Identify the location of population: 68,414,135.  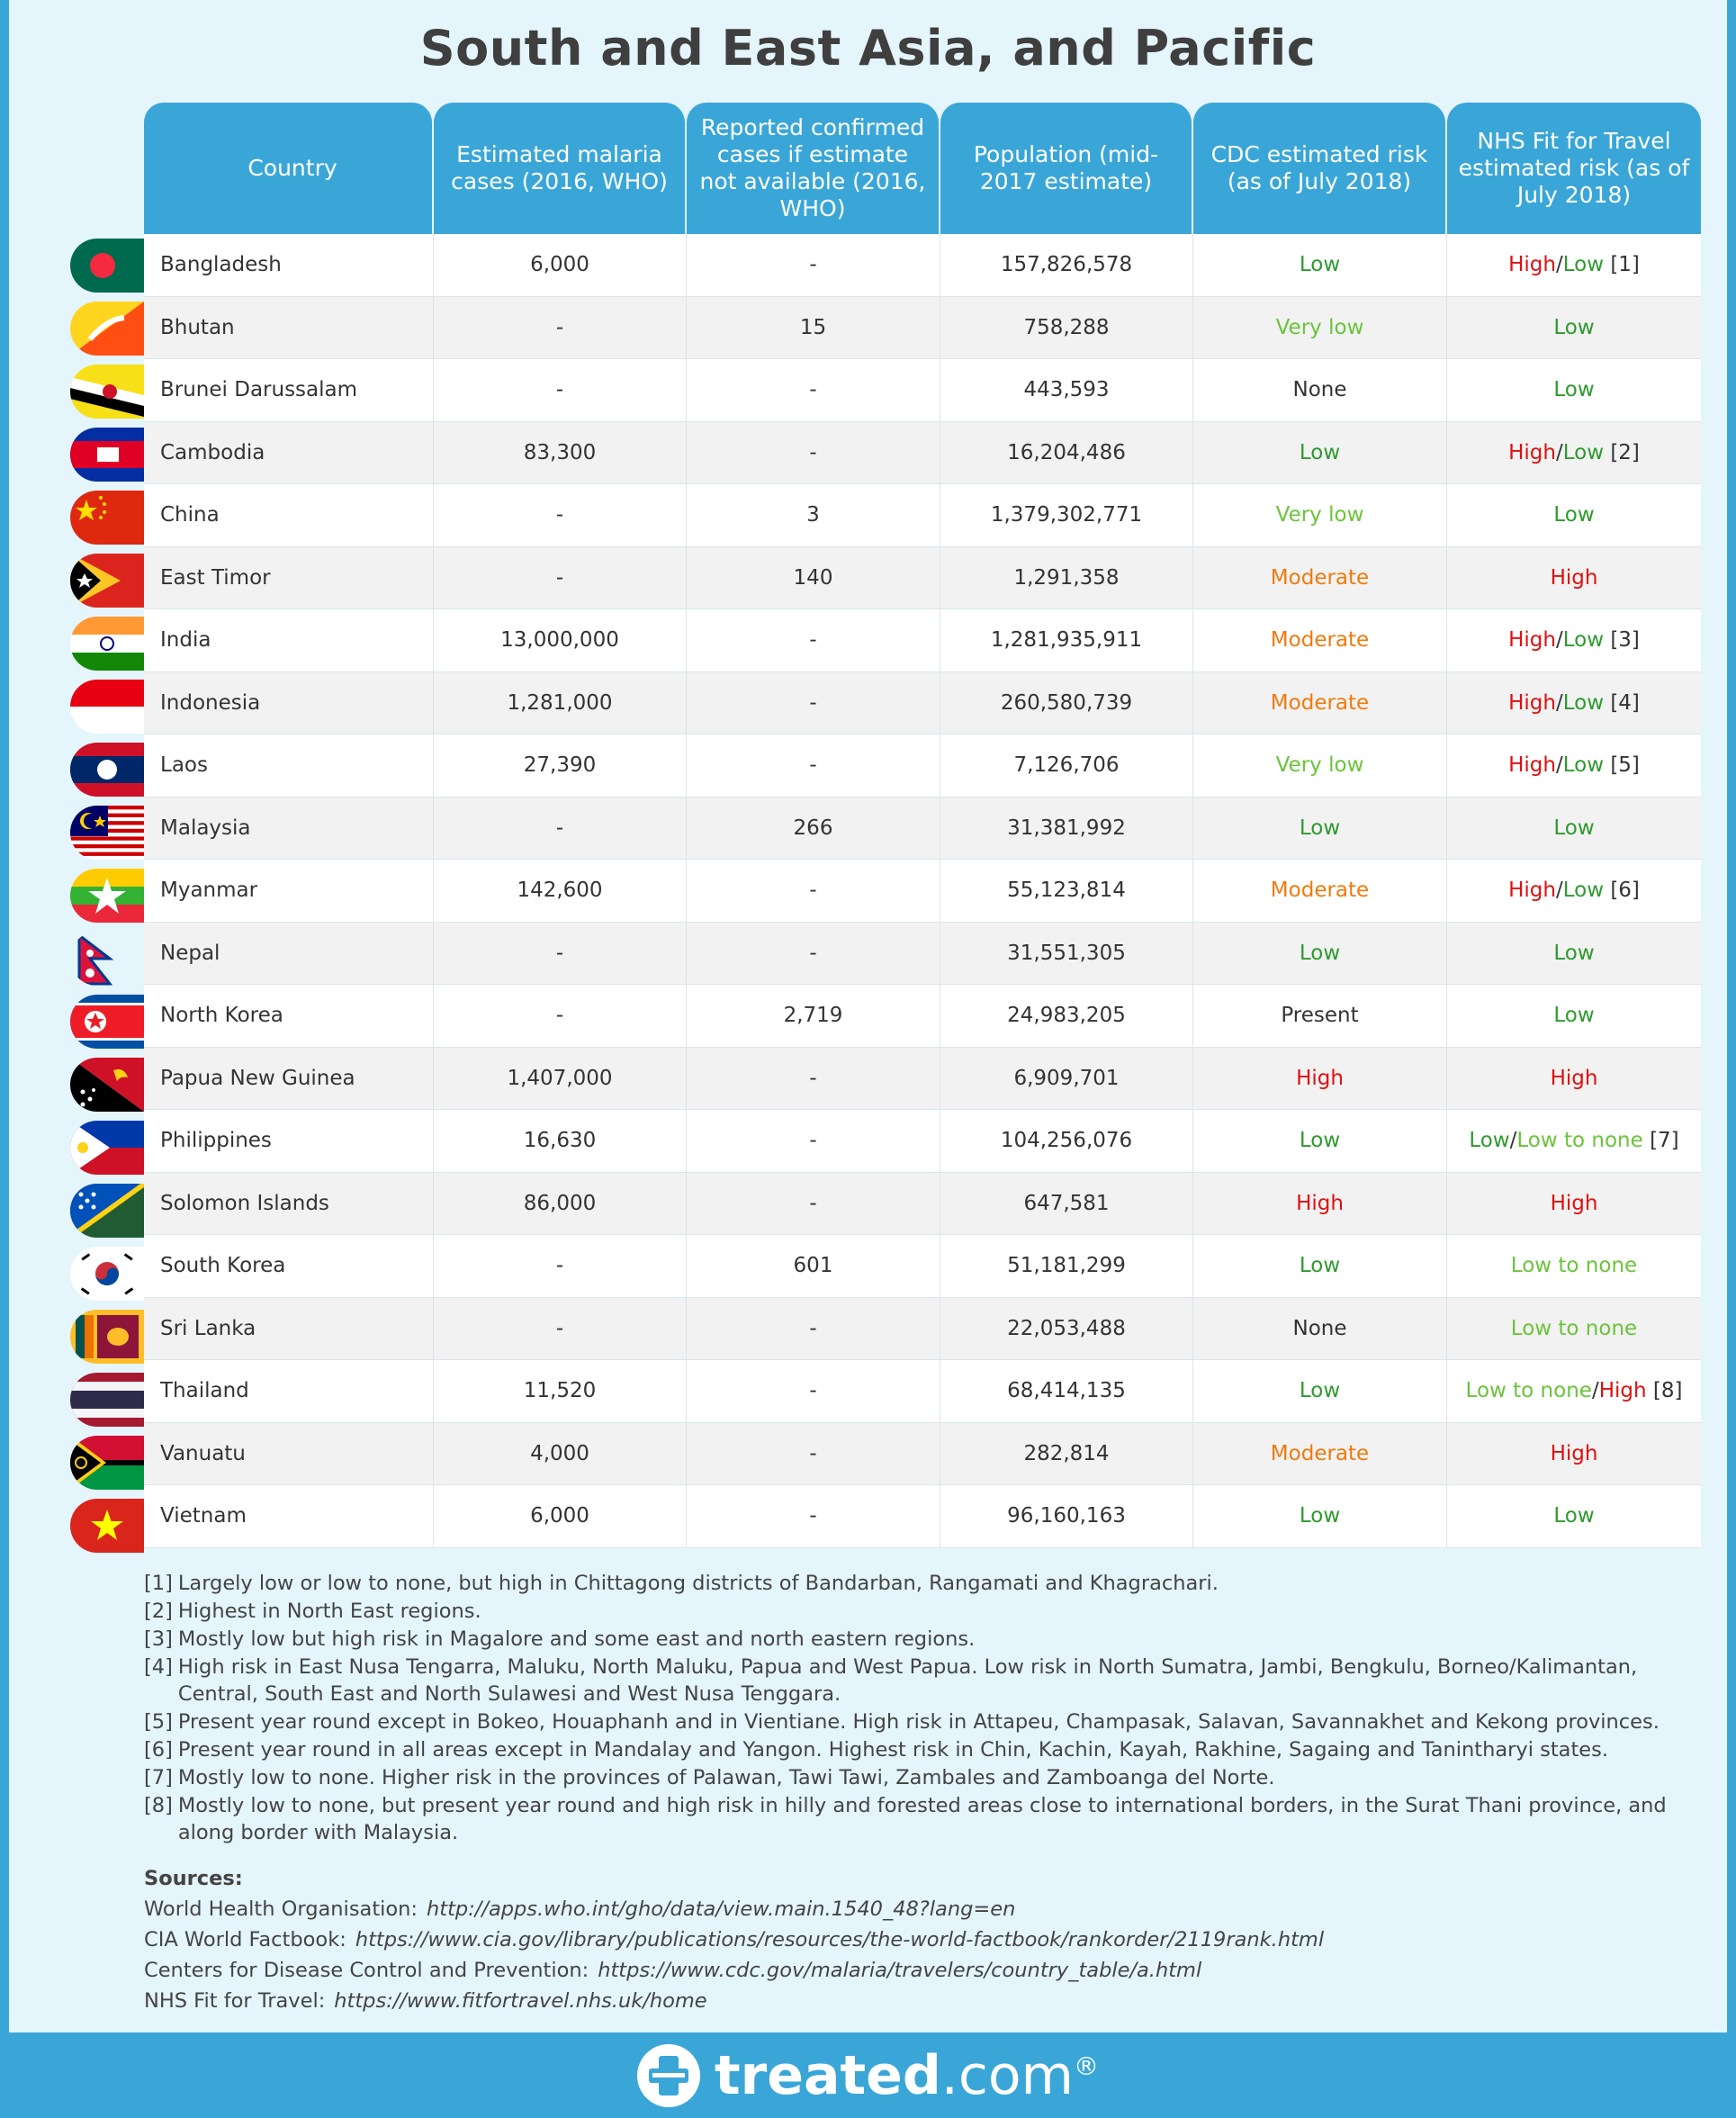
(1066, 1391).